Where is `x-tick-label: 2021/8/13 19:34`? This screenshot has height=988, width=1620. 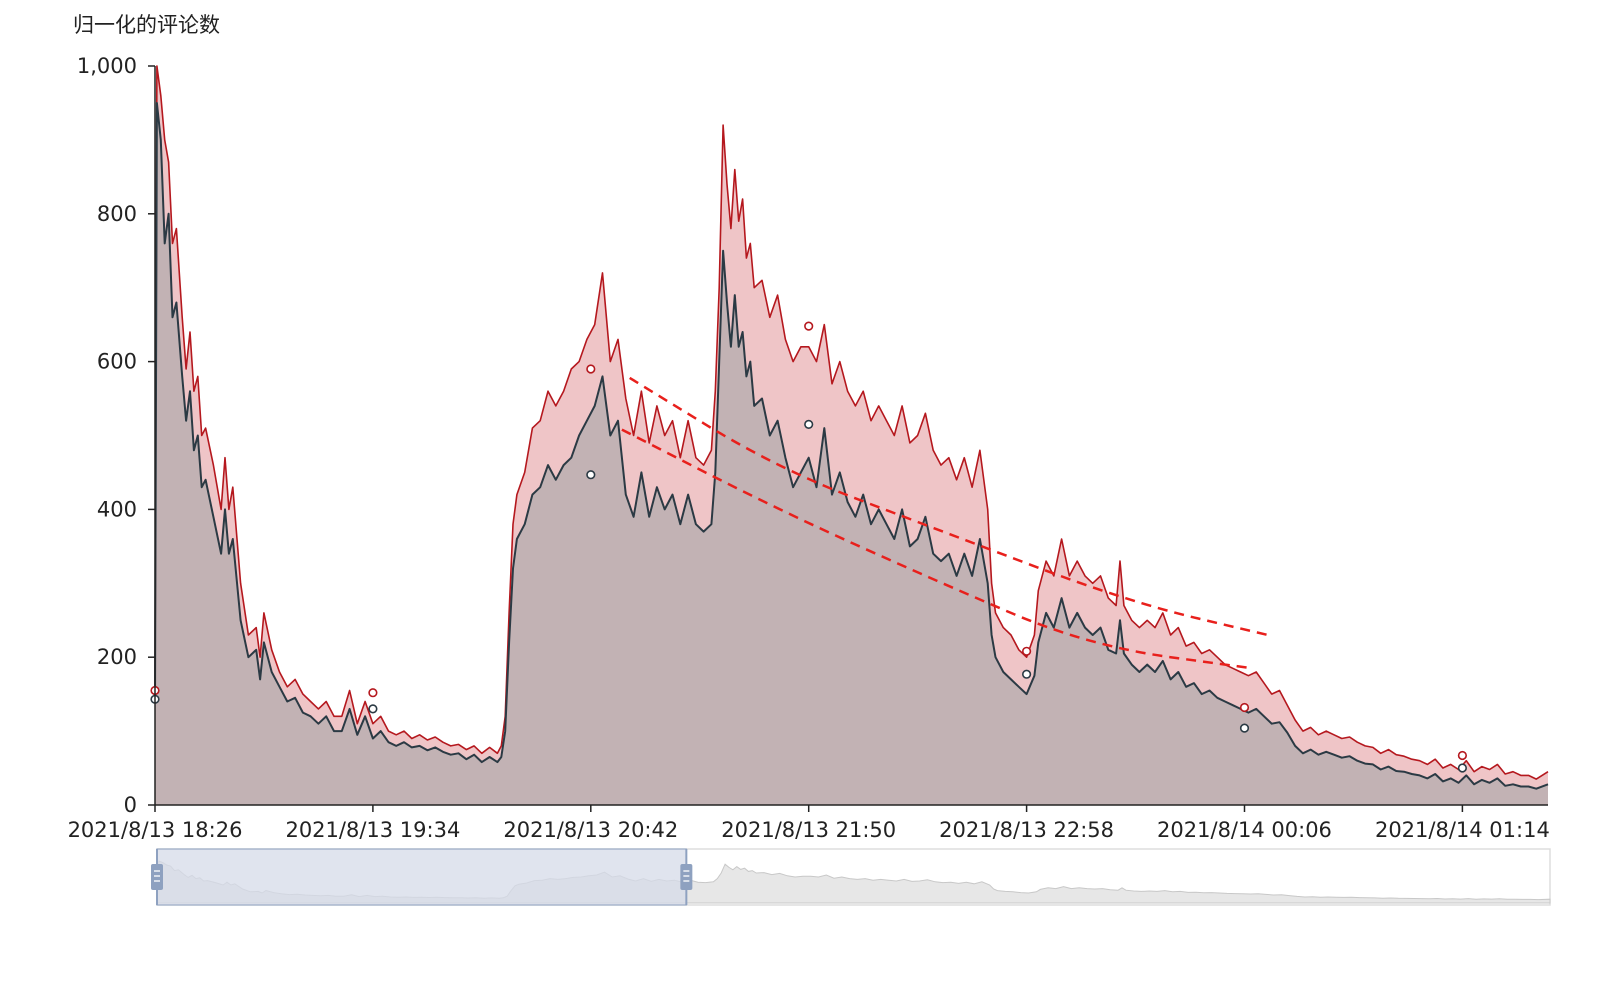
x-tick-label: 2021/8/13 19:34 is located at coordinates (372, 830).